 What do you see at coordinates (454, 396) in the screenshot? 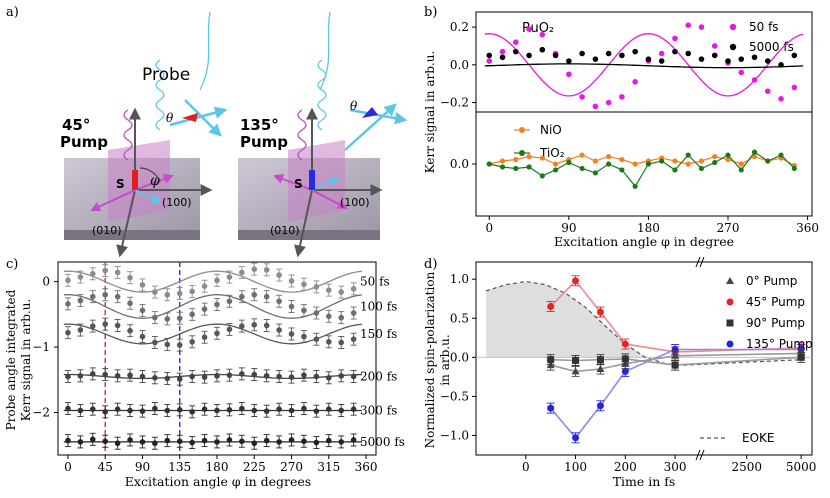
I see `y-tick-label: −0.5` at bounding box center [454, 396].